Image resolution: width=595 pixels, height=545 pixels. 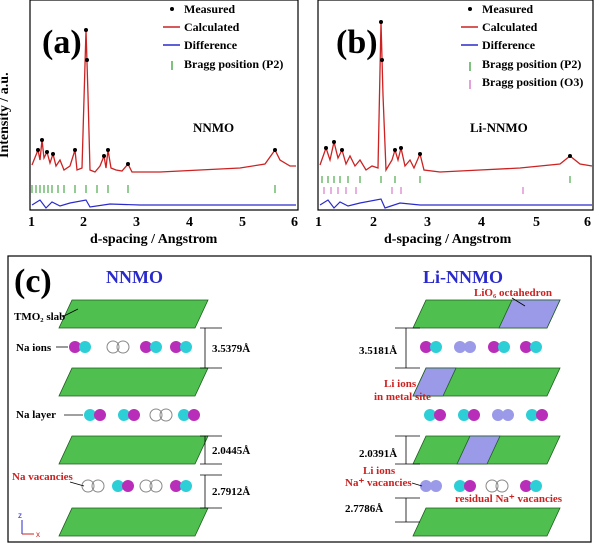 I want to click on svg-text: x, so click(x=38, y=534).